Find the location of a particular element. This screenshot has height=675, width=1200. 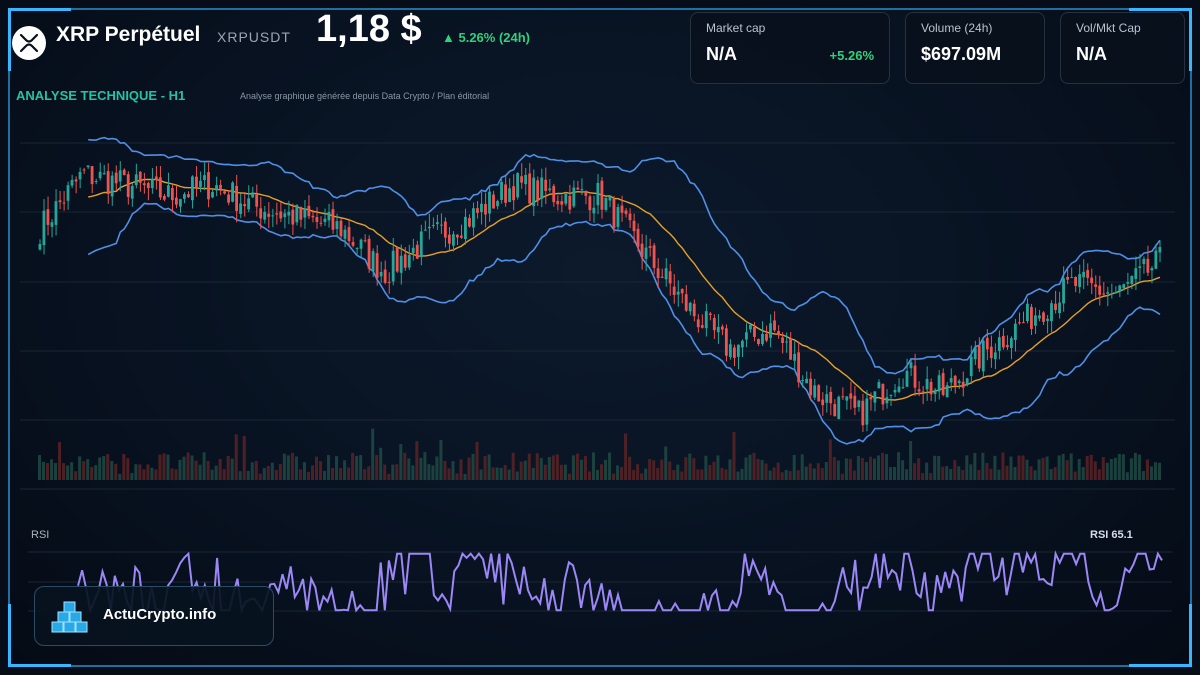

xrp-logo-icon is located at coordinates (29, 43).